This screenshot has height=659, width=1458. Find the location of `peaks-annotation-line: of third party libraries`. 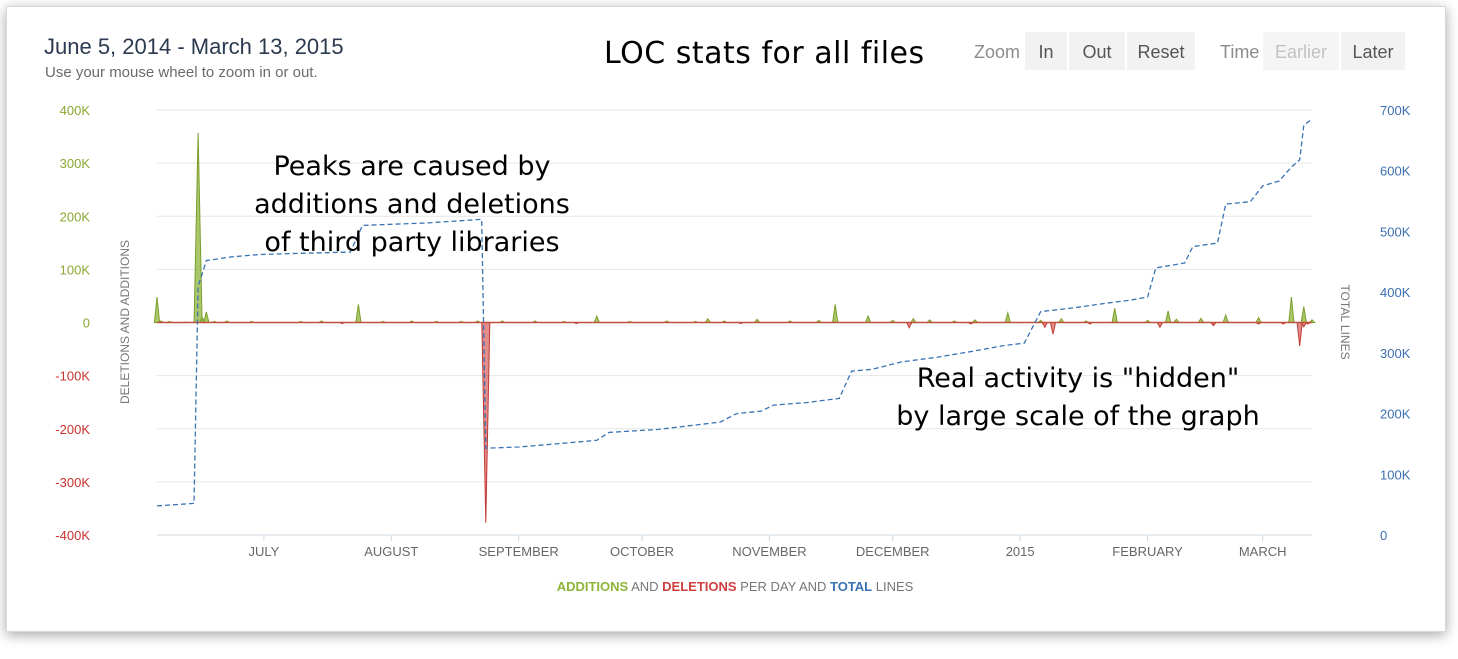

peaks-annotation-line: of third party libraries is located at coordinates (412, 242).